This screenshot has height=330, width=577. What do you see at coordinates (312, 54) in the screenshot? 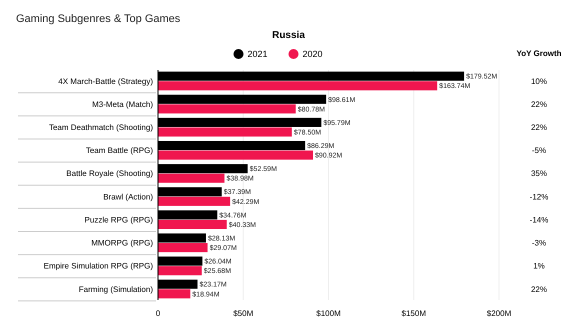
I see `legend-label: 2020` at bounding box center [312, 54].